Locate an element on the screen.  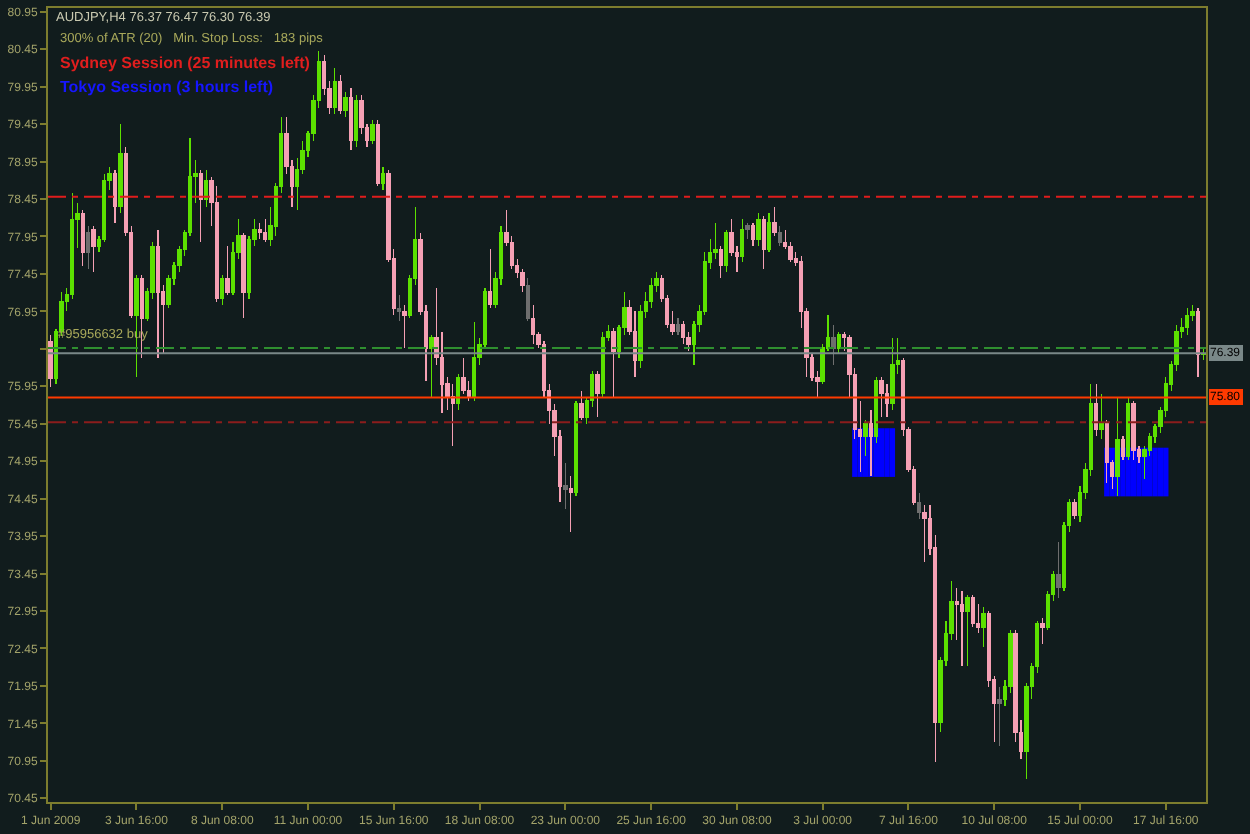
annotation: Tokyo Session (3 hours left) is located at coordinates (167, 87).